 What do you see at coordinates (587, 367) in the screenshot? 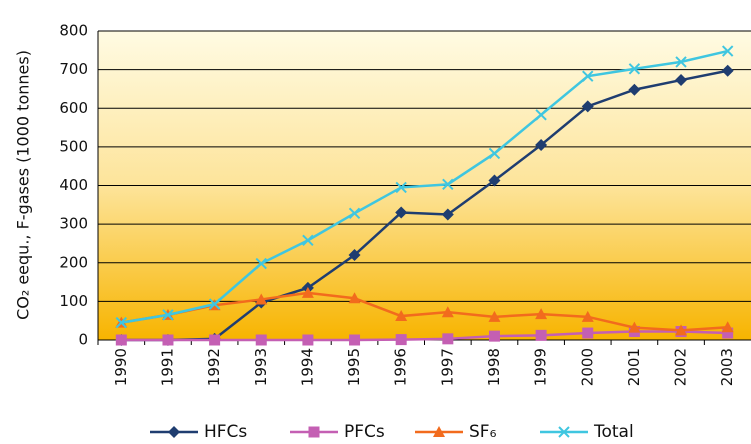
I see `x-tick-label: 2000` at bounding box center [587, 367].